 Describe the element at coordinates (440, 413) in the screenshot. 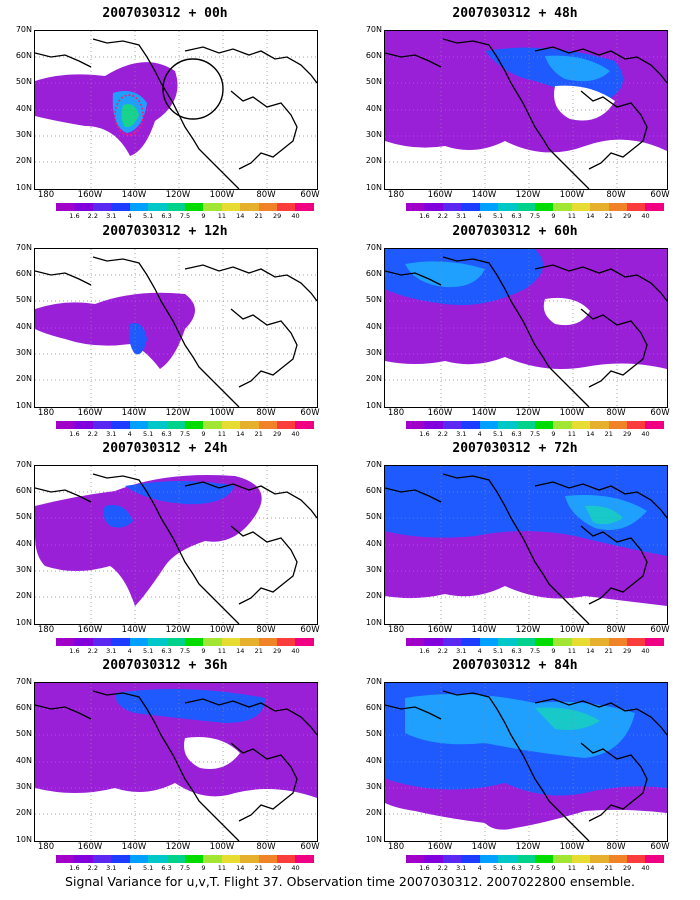

I see `longitude-label: 160W` at that location.